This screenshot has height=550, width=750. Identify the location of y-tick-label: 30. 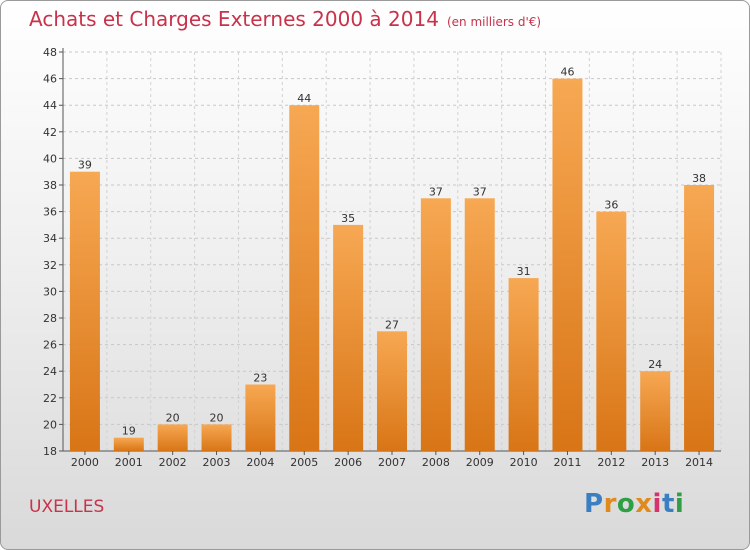
(50, 291).